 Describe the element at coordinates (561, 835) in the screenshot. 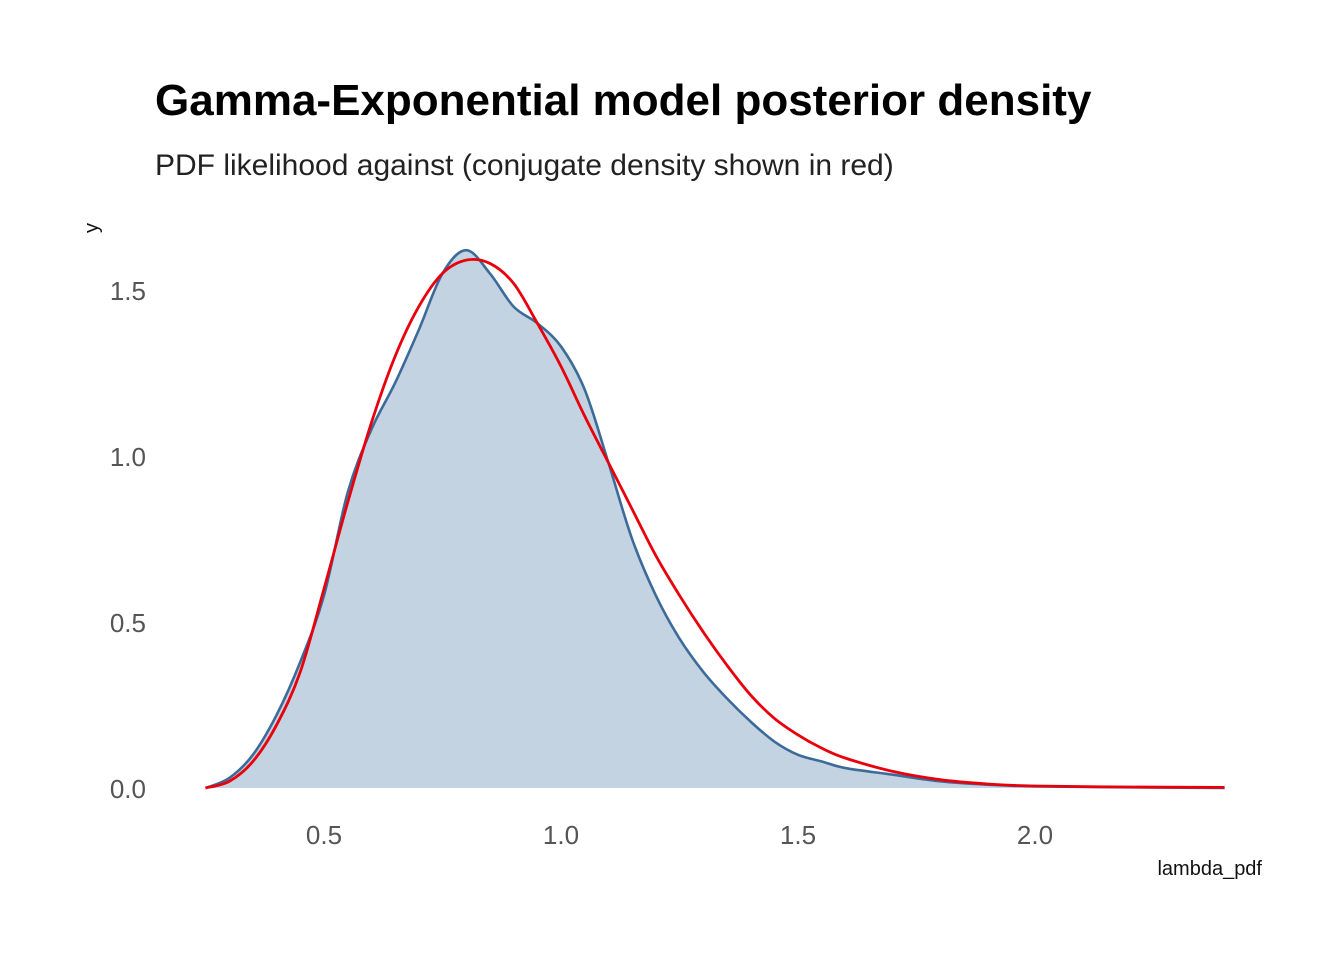

I see `x-tick-label: 1.0` at that location.